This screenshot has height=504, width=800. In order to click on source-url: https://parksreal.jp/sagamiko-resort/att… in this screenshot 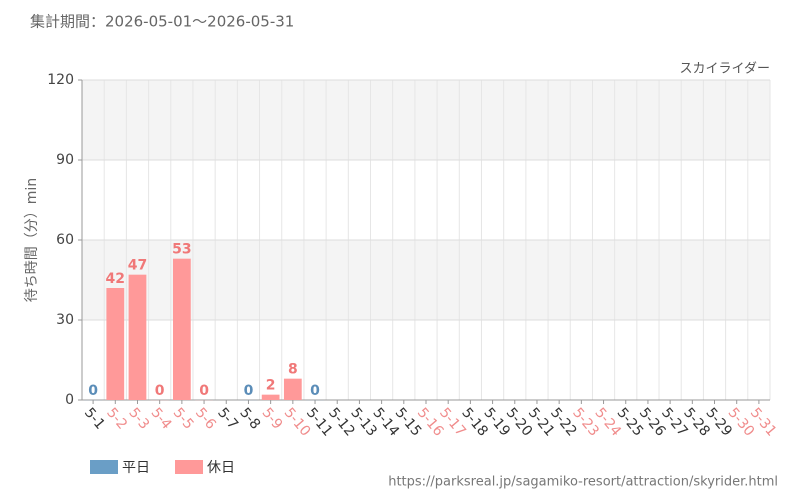, I will do `click(583, 482)`.